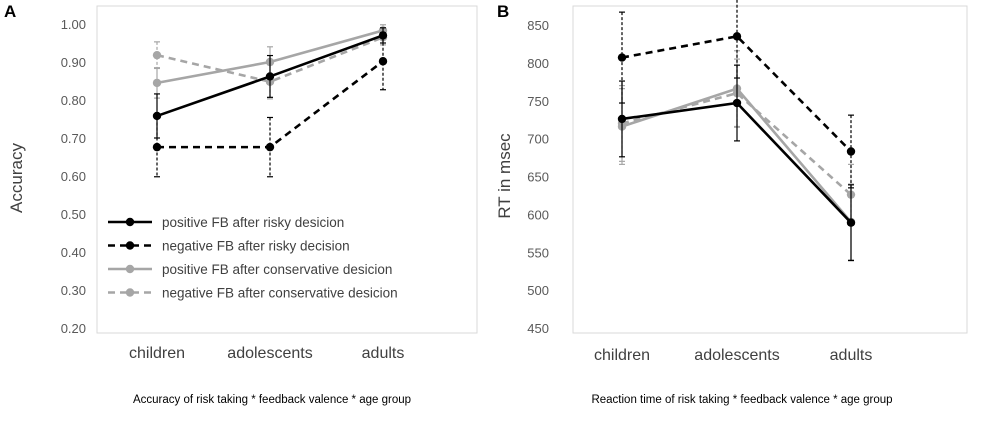 The width and height of the screenshot is (1000, 433). I want to click on panel-a-y-tick: 1.00, so click(73, 24).